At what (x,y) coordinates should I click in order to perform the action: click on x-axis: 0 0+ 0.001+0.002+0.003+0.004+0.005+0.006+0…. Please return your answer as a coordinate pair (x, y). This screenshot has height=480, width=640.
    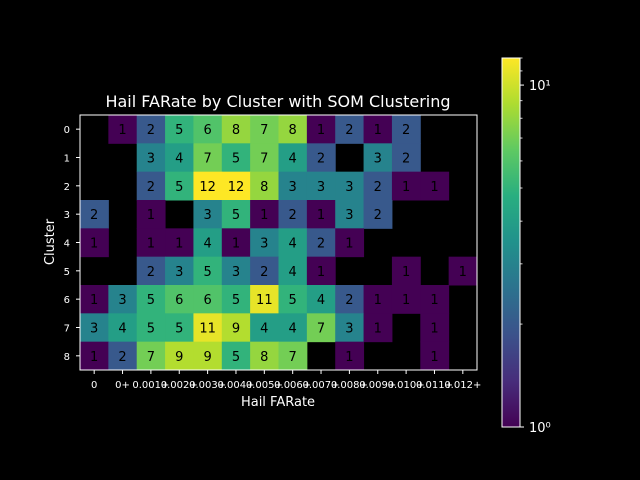
    Looking at the image, I should click on (286, 380).